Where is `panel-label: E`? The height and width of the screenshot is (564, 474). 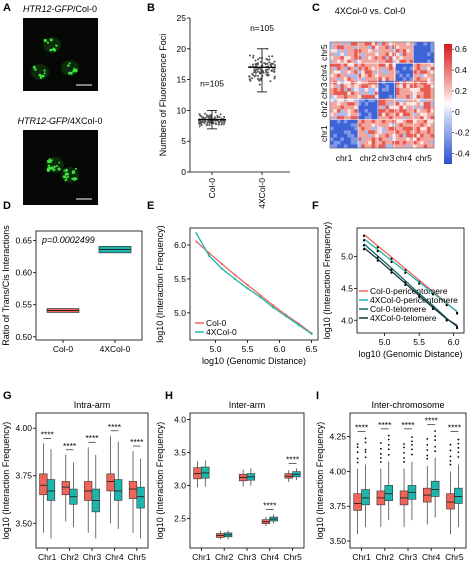 panel-label: E is located at coordinates (150, 206).